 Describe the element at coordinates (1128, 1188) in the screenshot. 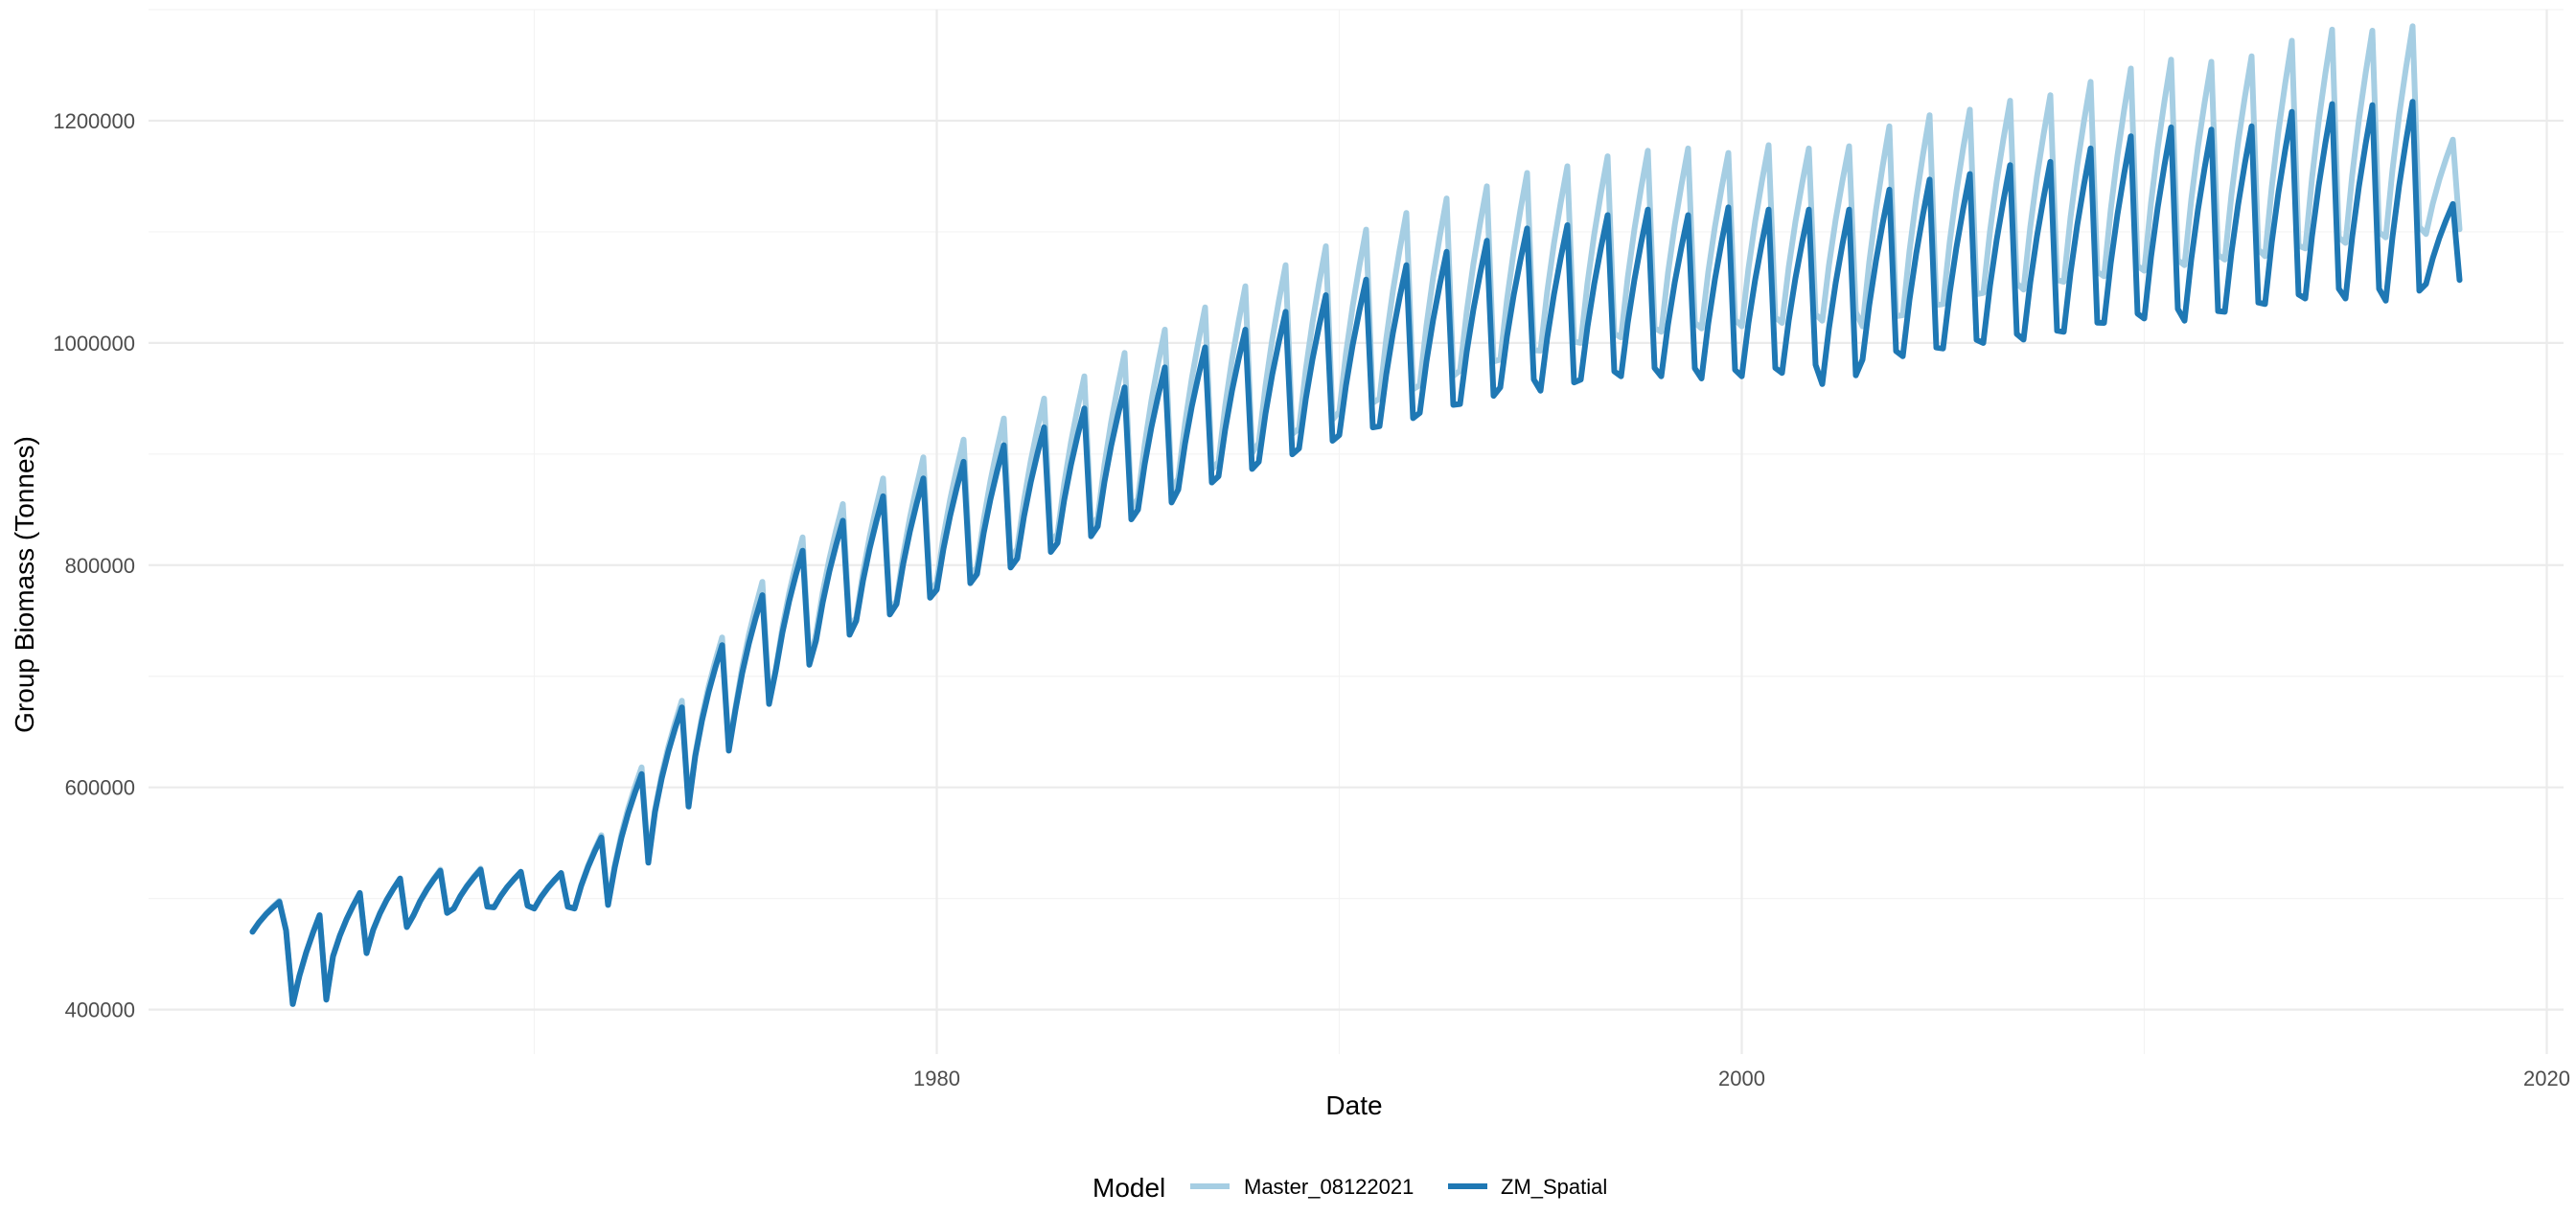

I see `legend-title: Model` at that location.